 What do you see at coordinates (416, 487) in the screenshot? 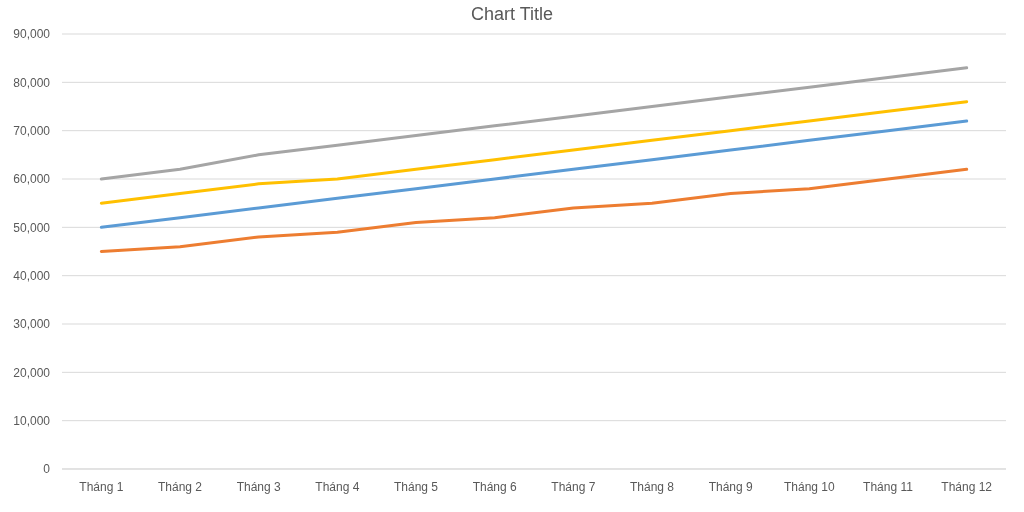
I see `x-tick-label: Tháng 5` at bounding box center [416, 487].